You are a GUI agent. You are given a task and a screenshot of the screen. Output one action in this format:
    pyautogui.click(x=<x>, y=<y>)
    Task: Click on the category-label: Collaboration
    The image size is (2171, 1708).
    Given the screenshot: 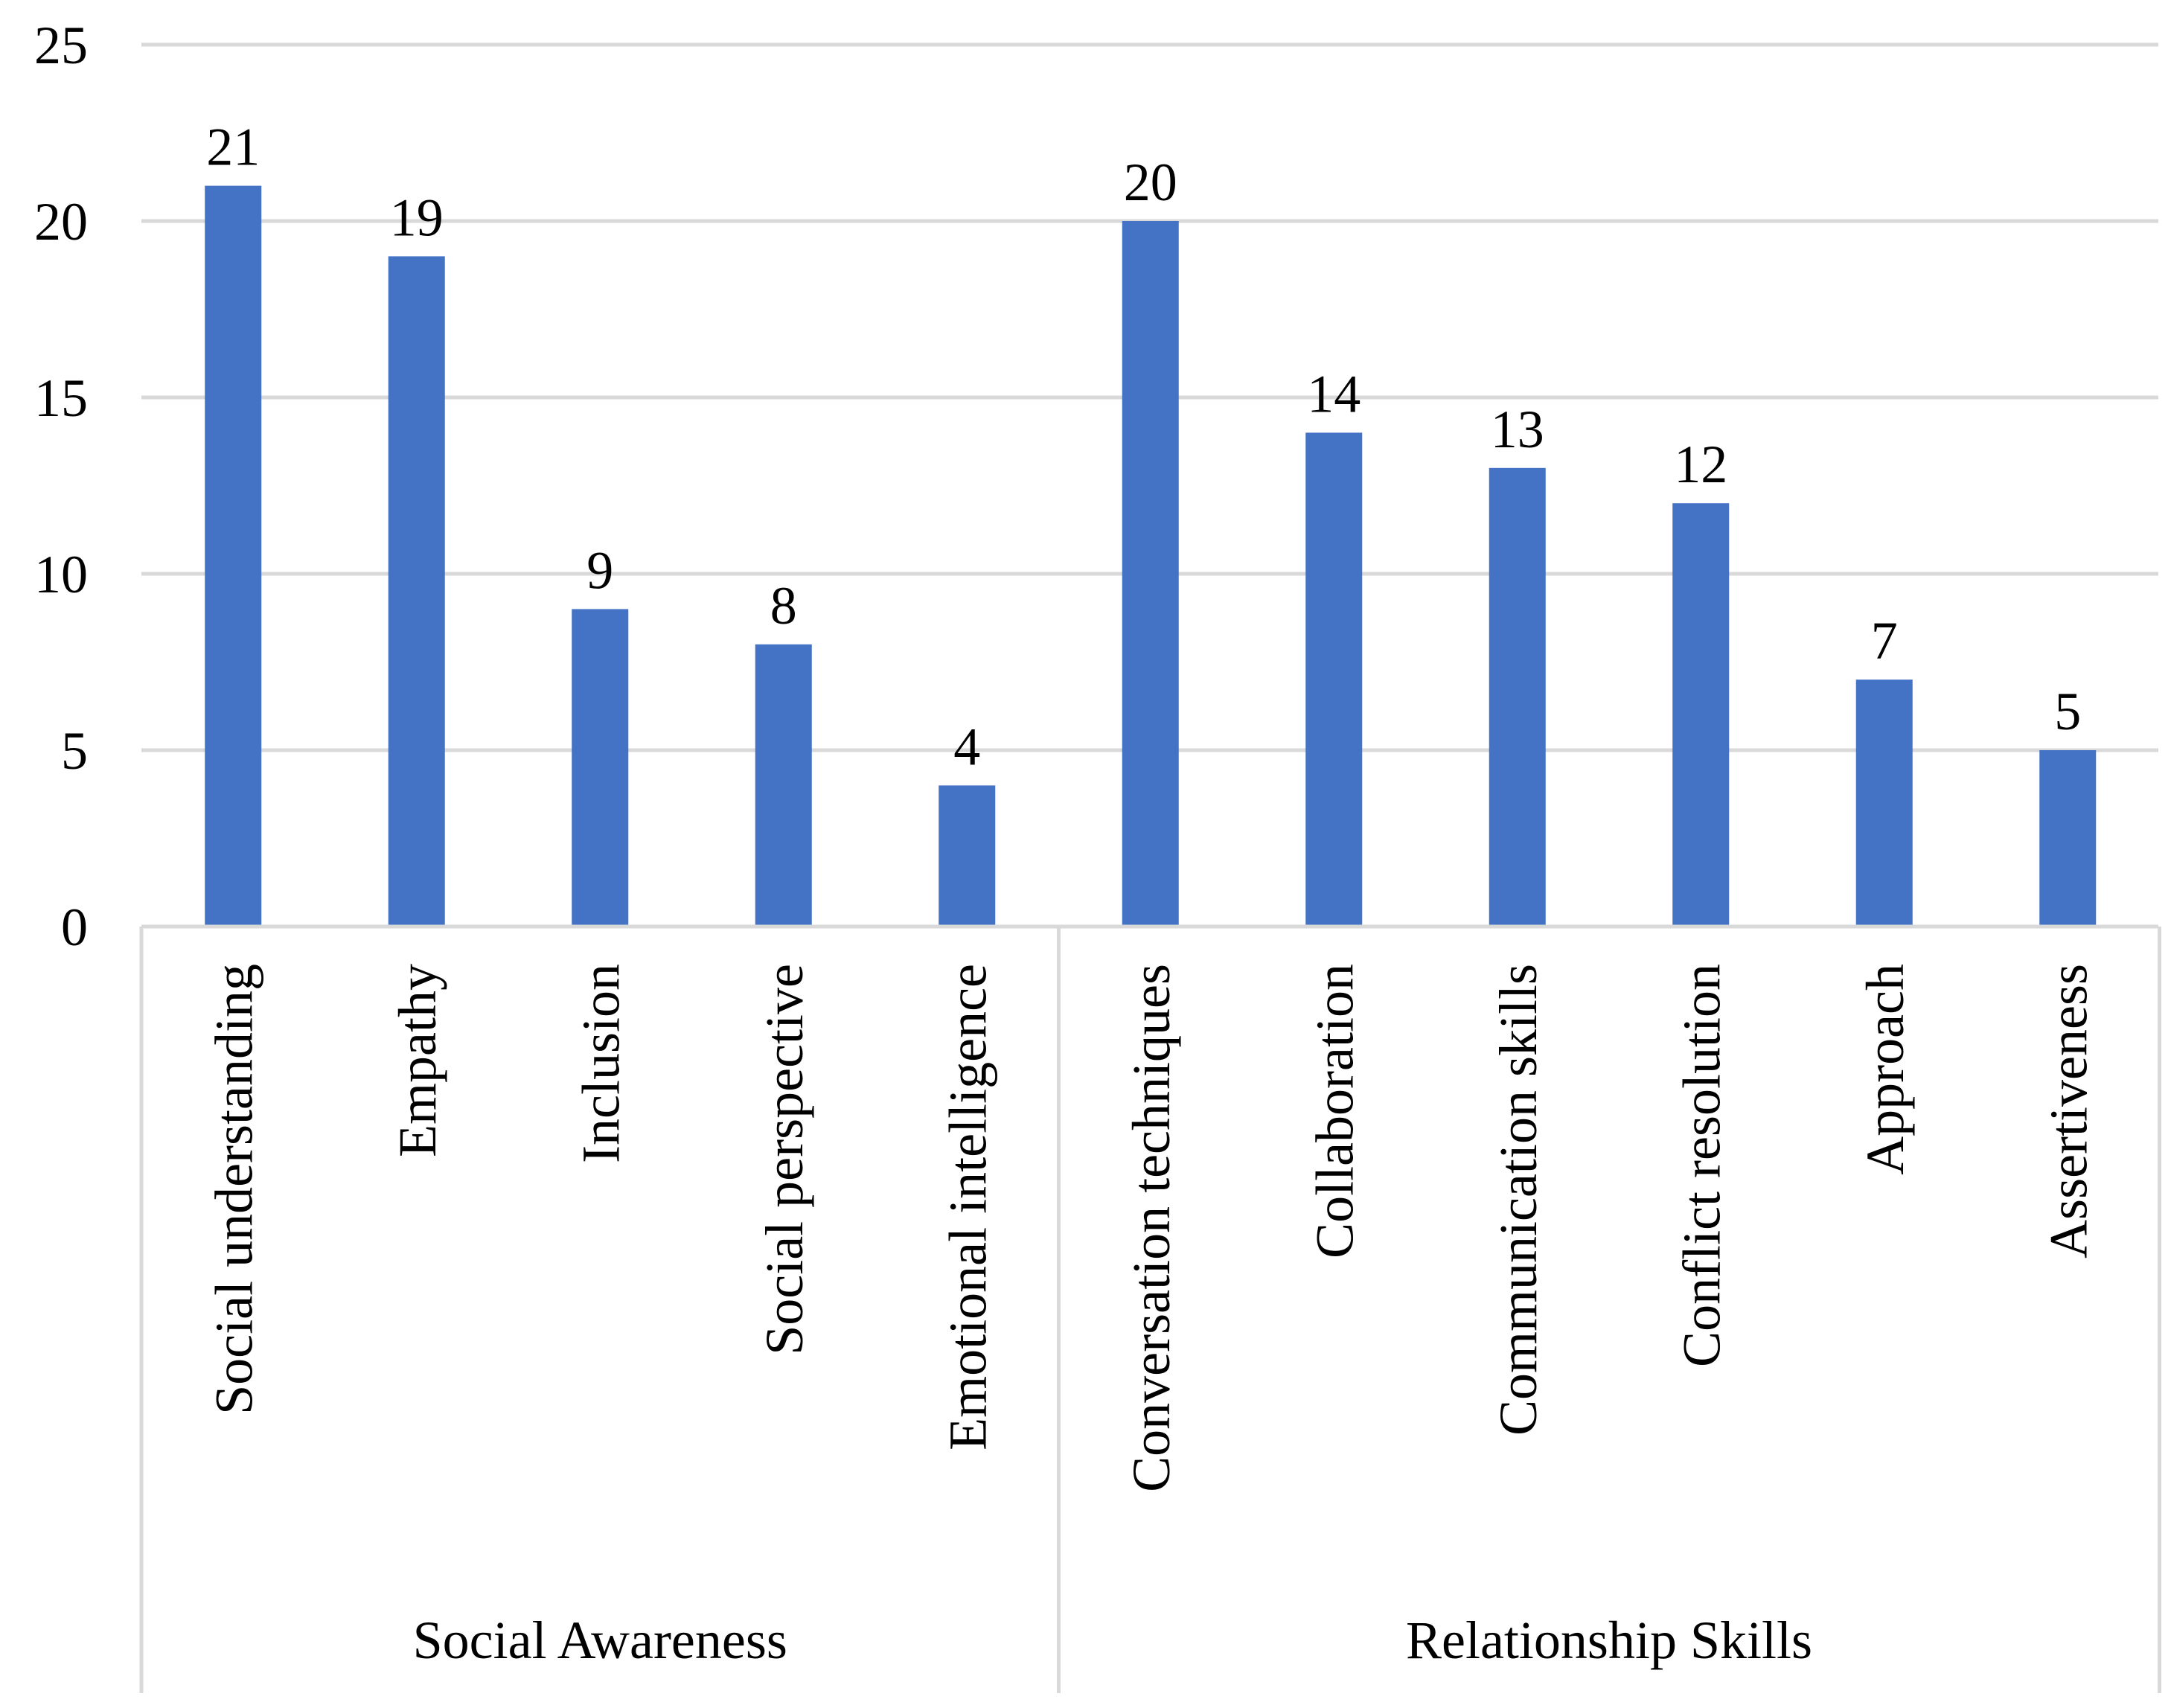 What is the action you would take?
    pyautogui.click(x=1335, y=1111)
    